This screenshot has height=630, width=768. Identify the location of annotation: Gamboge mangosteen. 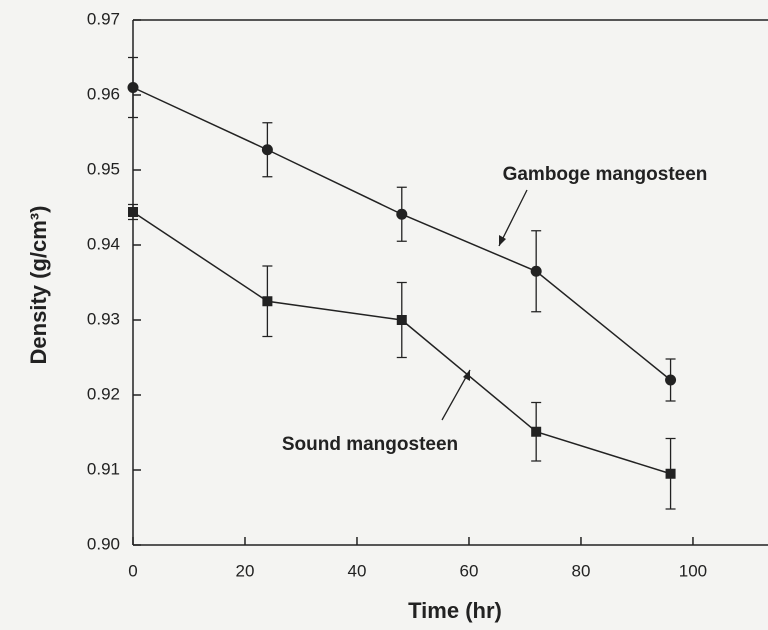
(605, 174).